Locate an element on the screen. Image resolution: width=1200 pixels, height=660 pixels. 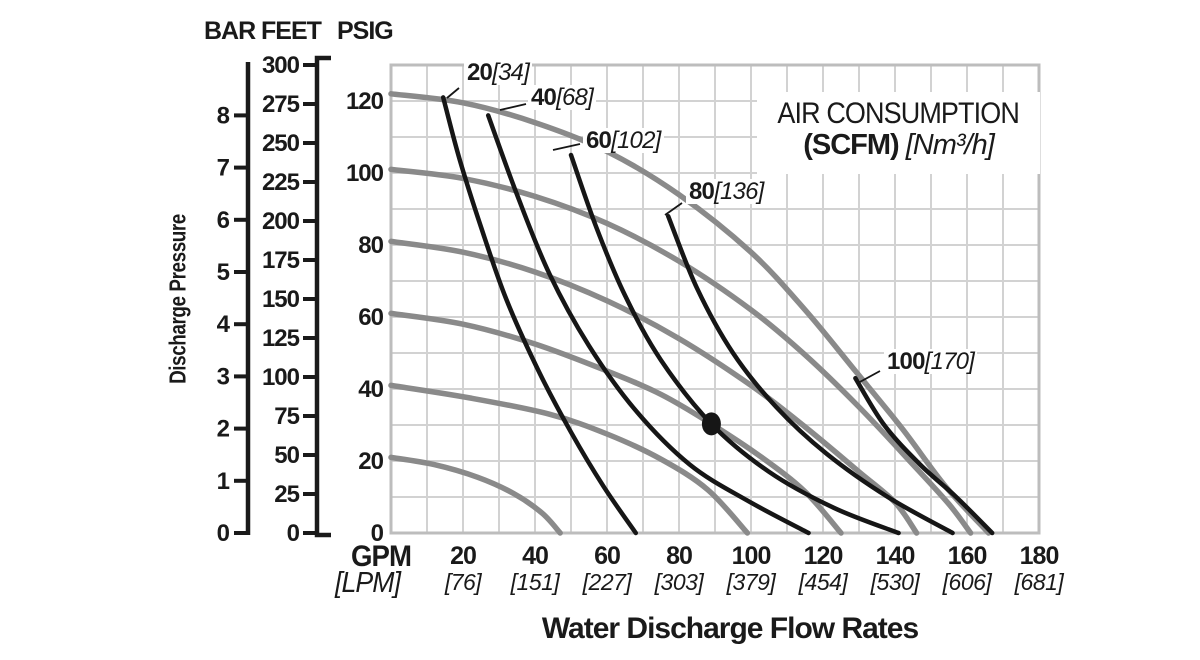
air-curve-label-scfm: 60 is located at coordinates (599, 140).